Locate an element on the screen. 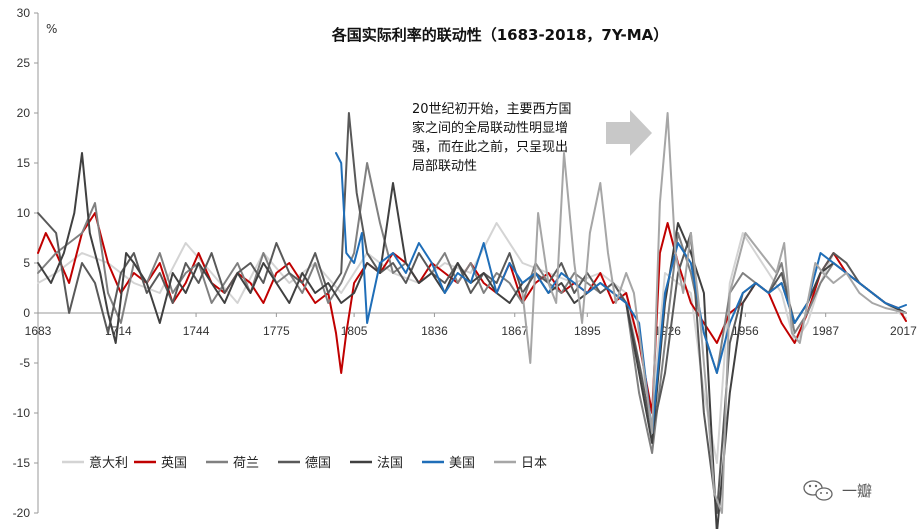  y-tick-label: 25 is located at coordinates (24, 63).